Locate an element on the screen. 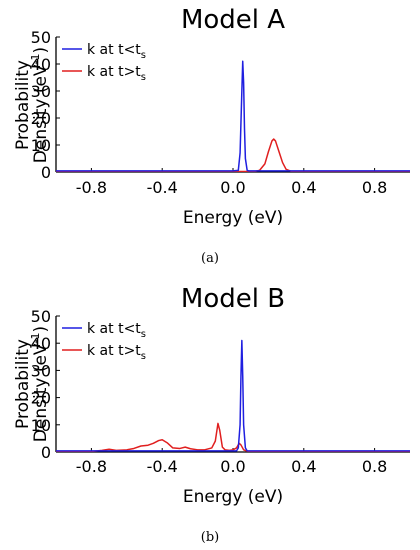 The image size is (420, 550). figure-caption: (b) is located at coordinates (210, 537).